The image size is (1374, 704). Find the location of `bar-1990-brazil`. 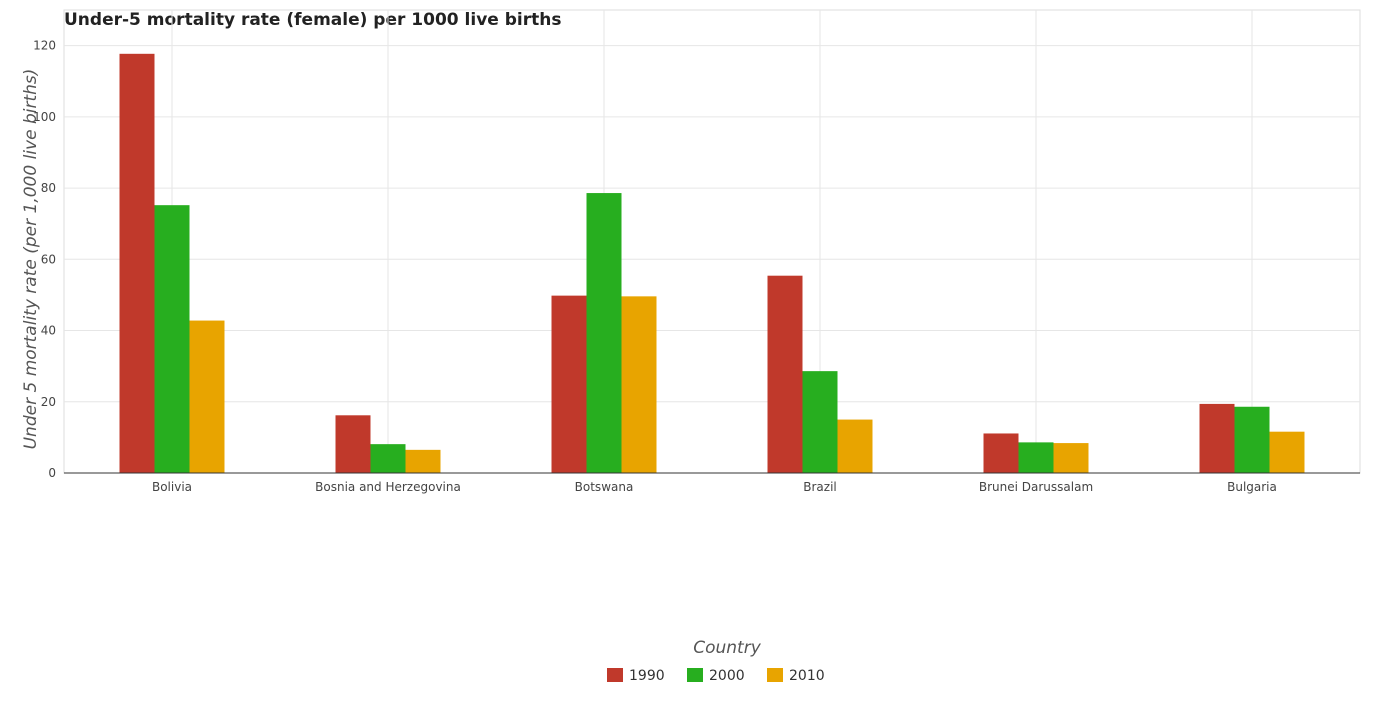

bar-1990-brazil is located at coordinates (785, 374).